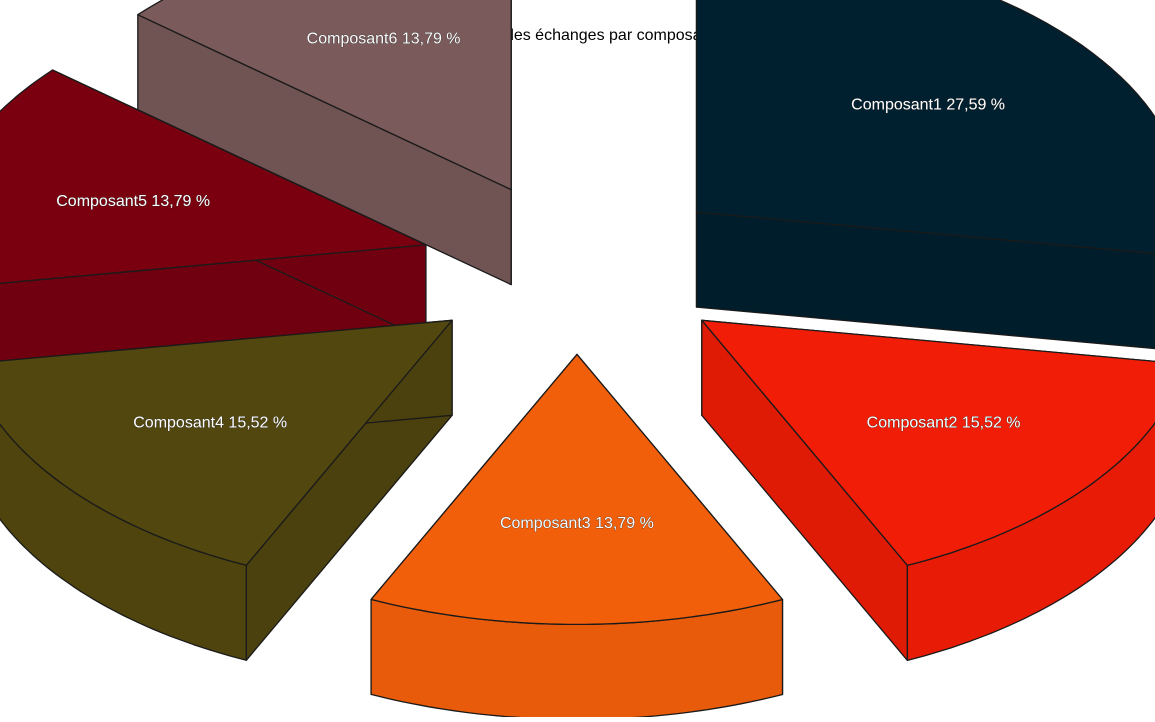  Describe the element at coordinates (210, 423) in the screenshot. I see `slice-label-4: Composant4 15,52 %` at that location.